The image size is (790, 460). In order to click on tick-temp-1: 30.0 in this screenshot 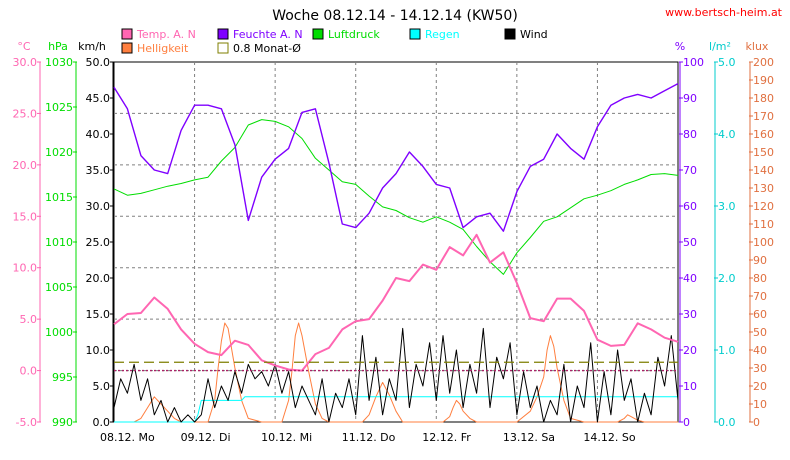, I will do `click(25, 62)`.